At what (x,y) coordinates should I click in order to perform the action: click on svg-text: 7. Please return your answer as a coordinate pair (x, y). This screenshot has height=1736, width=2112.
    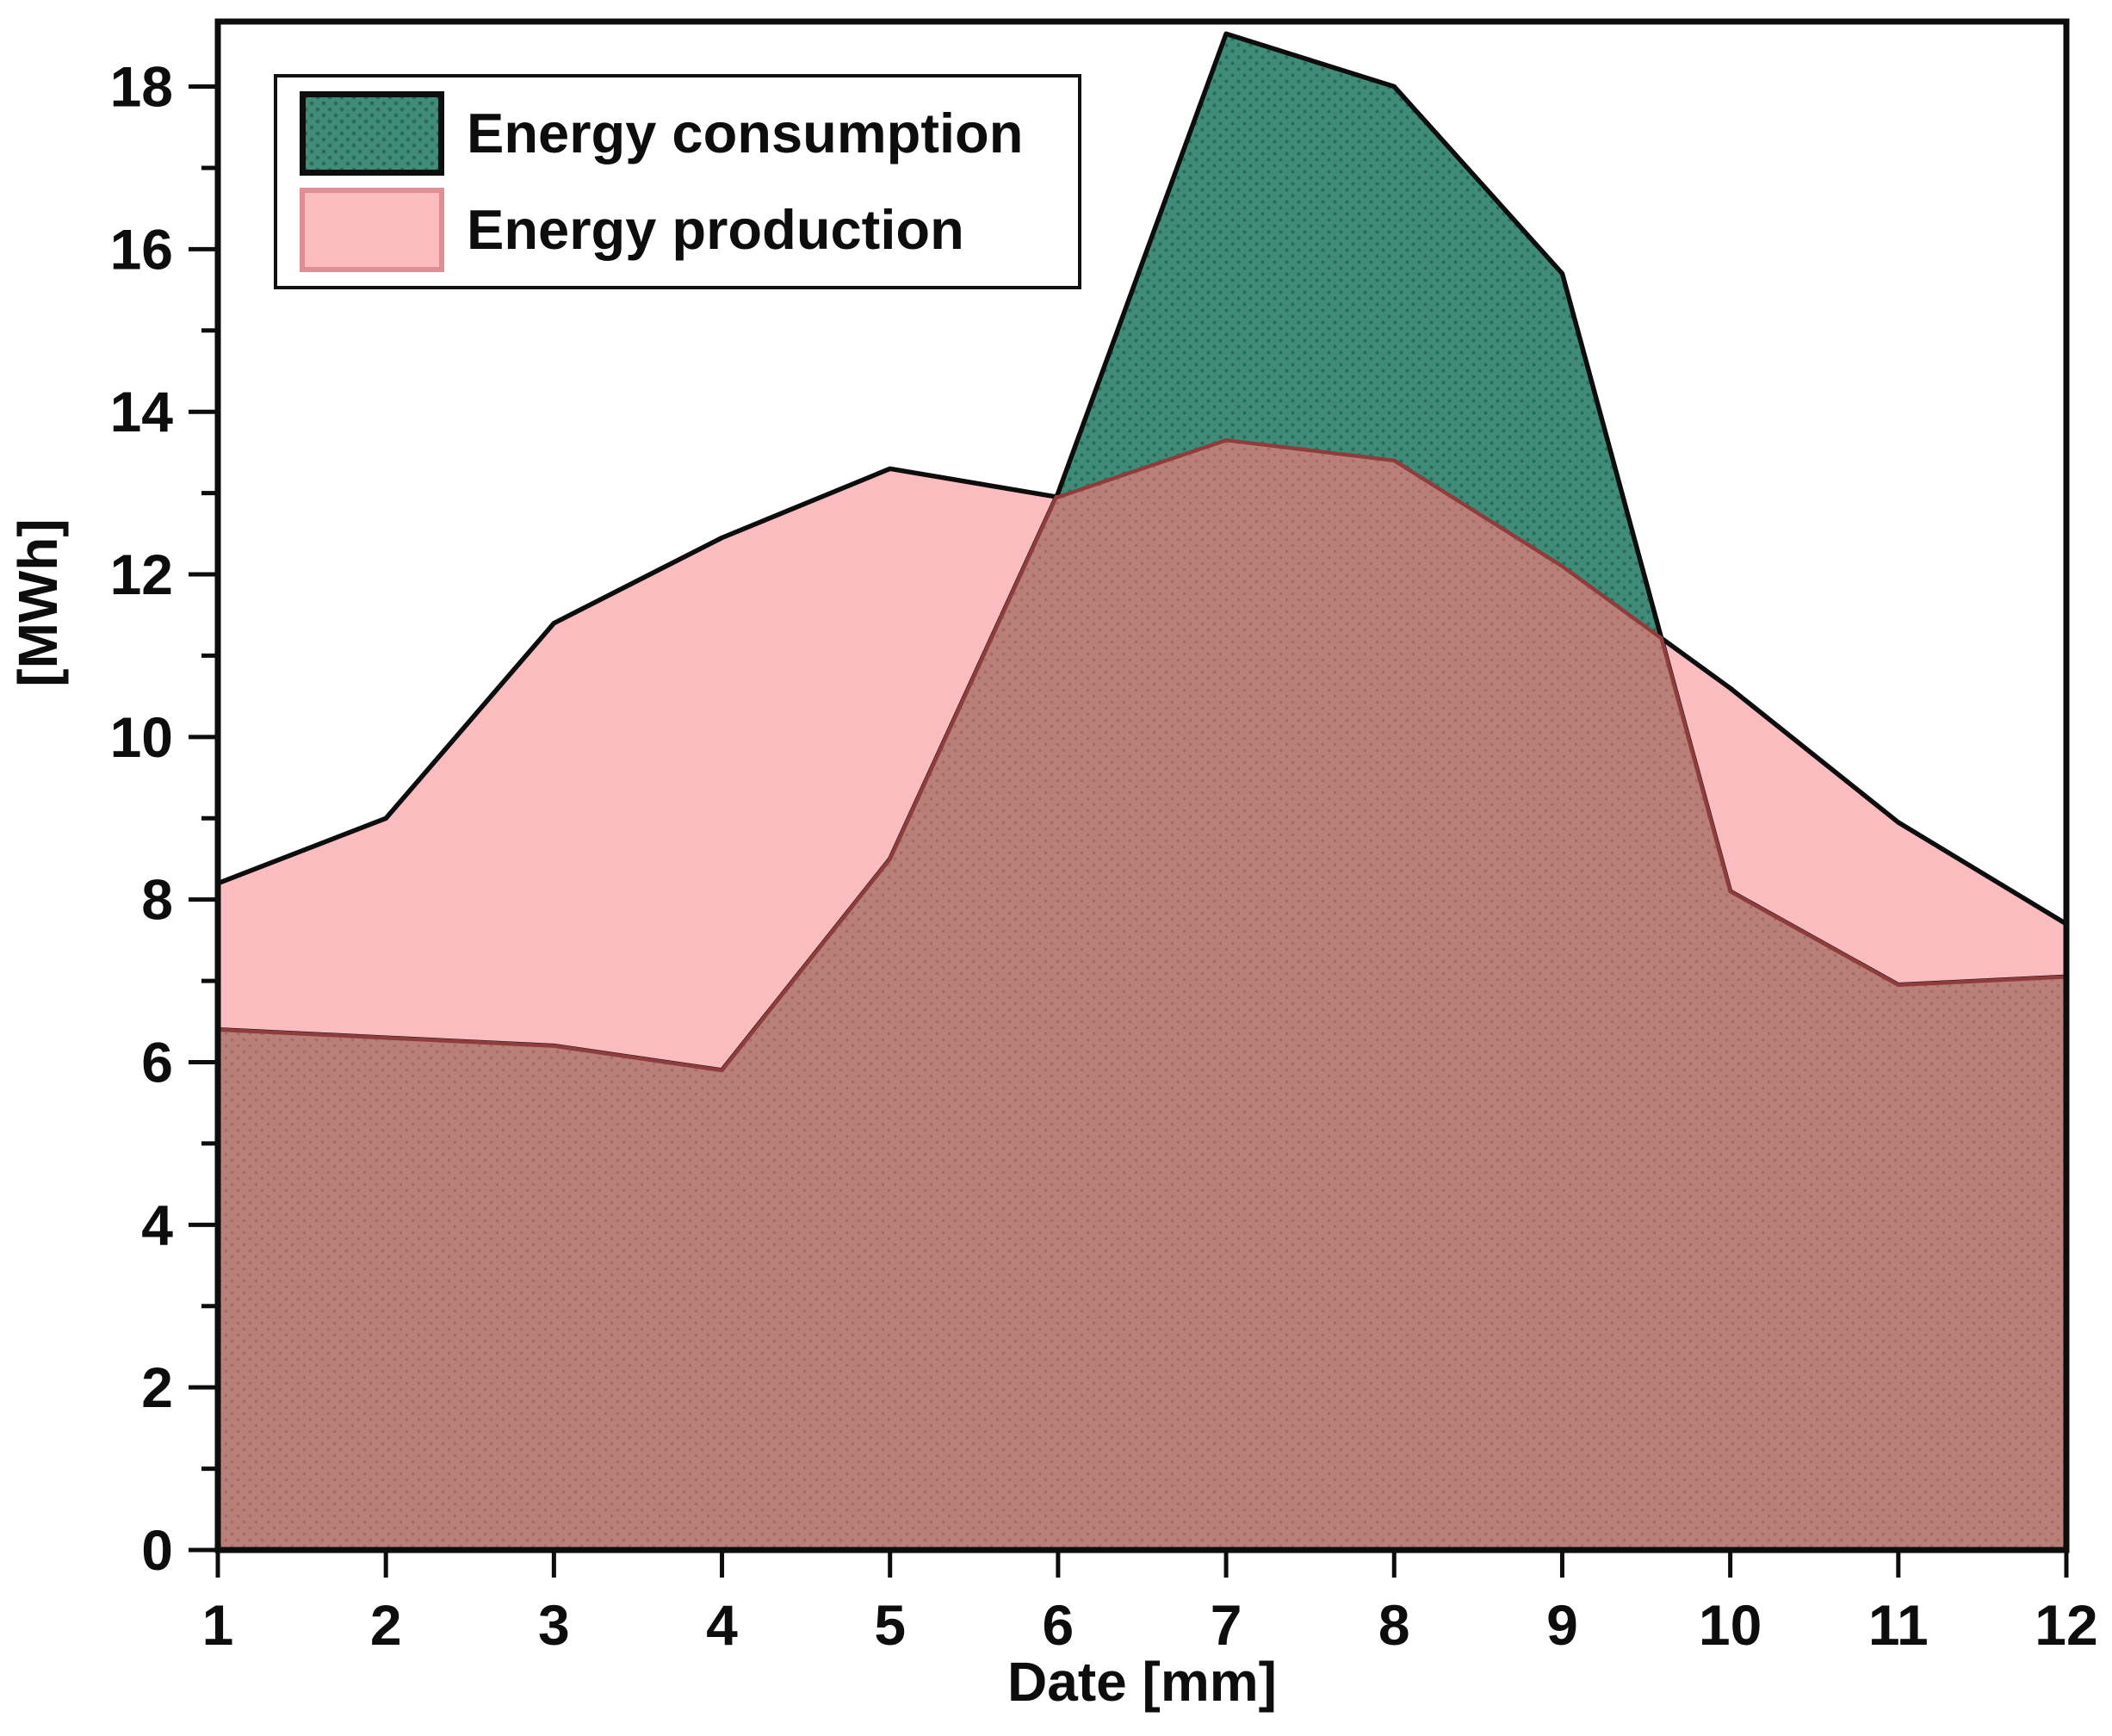
    Looking at the image, I should click on (1226, 1625).